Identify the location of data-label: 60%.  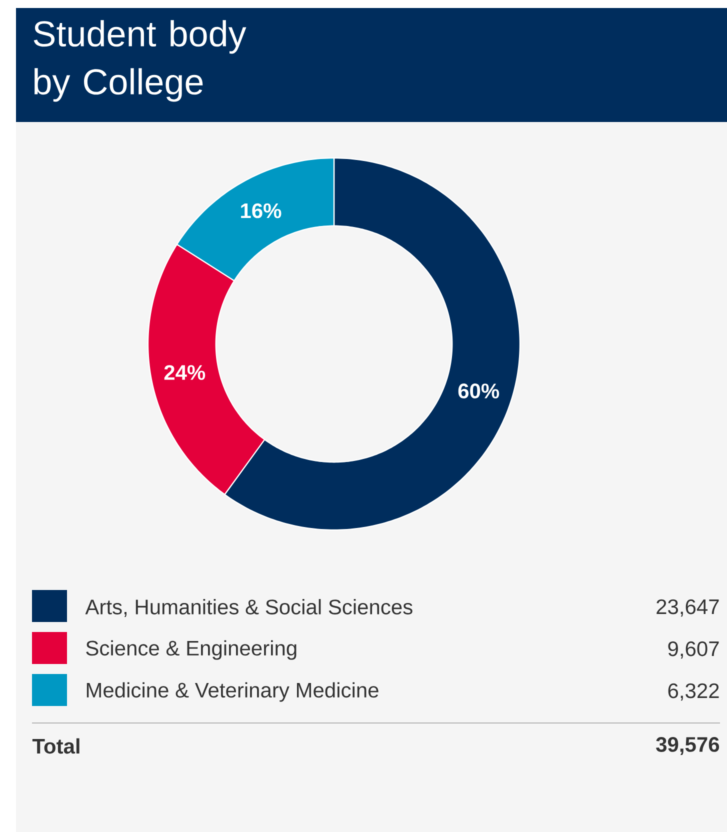
(479, 391).